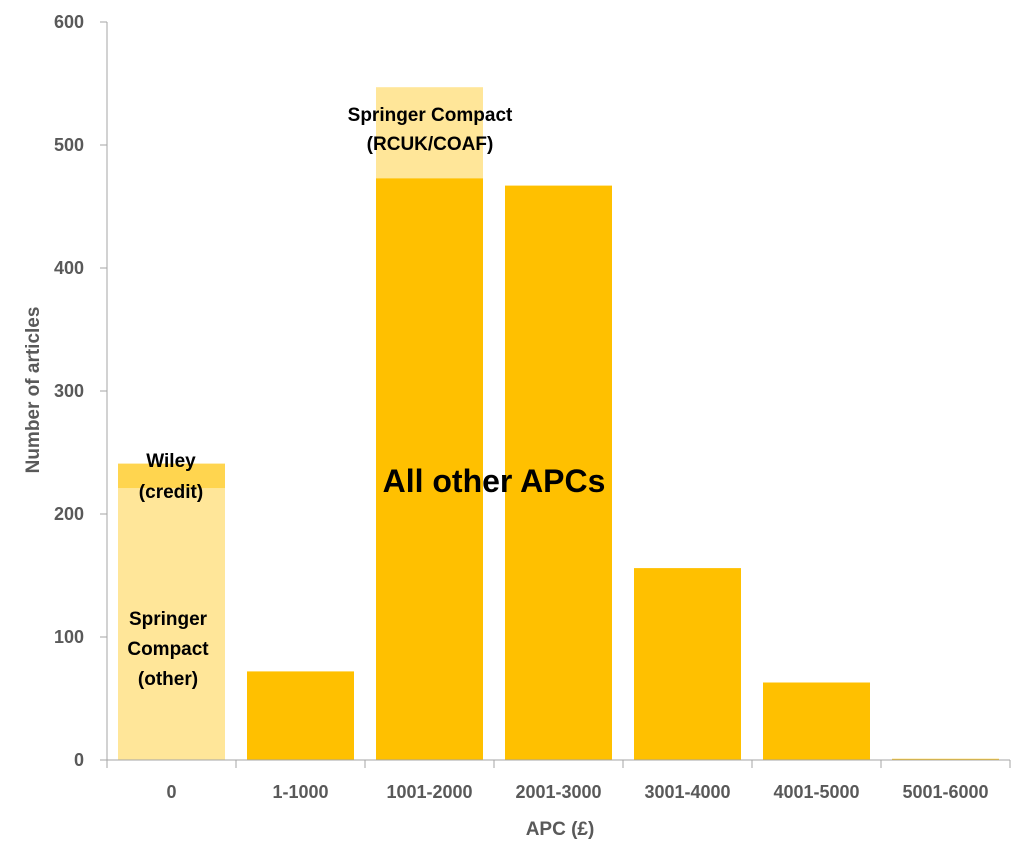 The height and width of the screenshot is (853, 1024). Describe the element at coordinates (945, 792) in the screenshot. I see `x-tick-label-6: 5001-6000` at that location.